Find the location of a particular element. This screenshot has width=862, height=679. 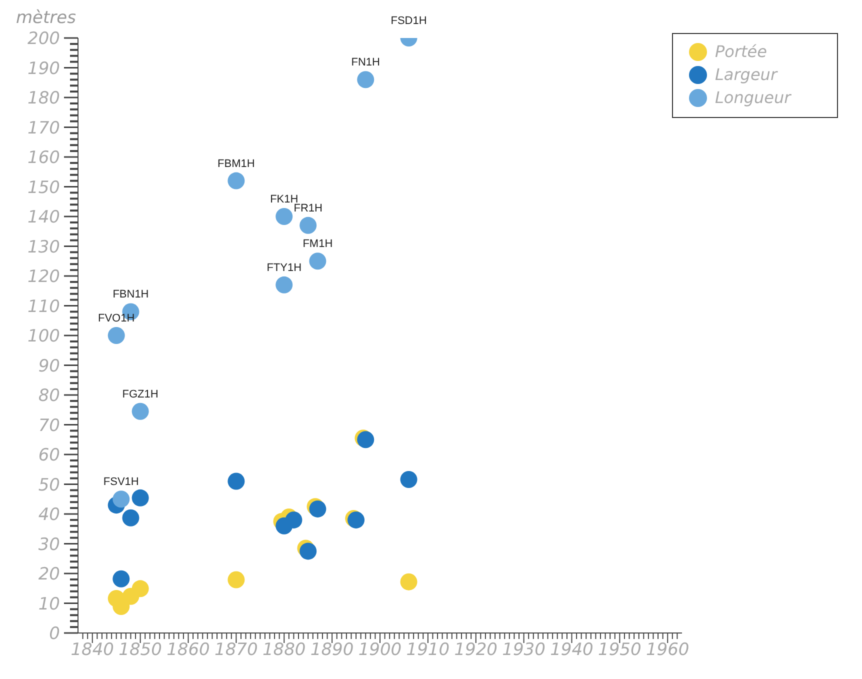

y-tick-label: 40 is located at coordinates (49, 515).